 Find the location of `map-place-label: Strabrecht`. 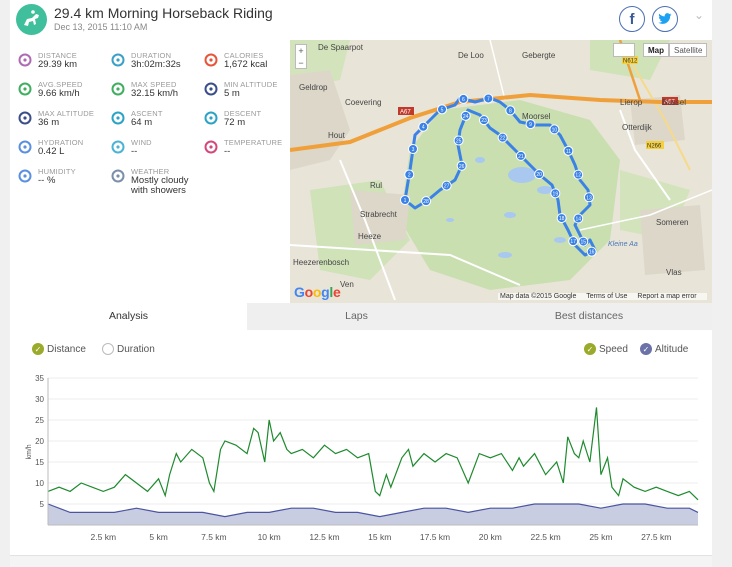

map-place-label: Strabrecht is located at coordinates (378, 214).